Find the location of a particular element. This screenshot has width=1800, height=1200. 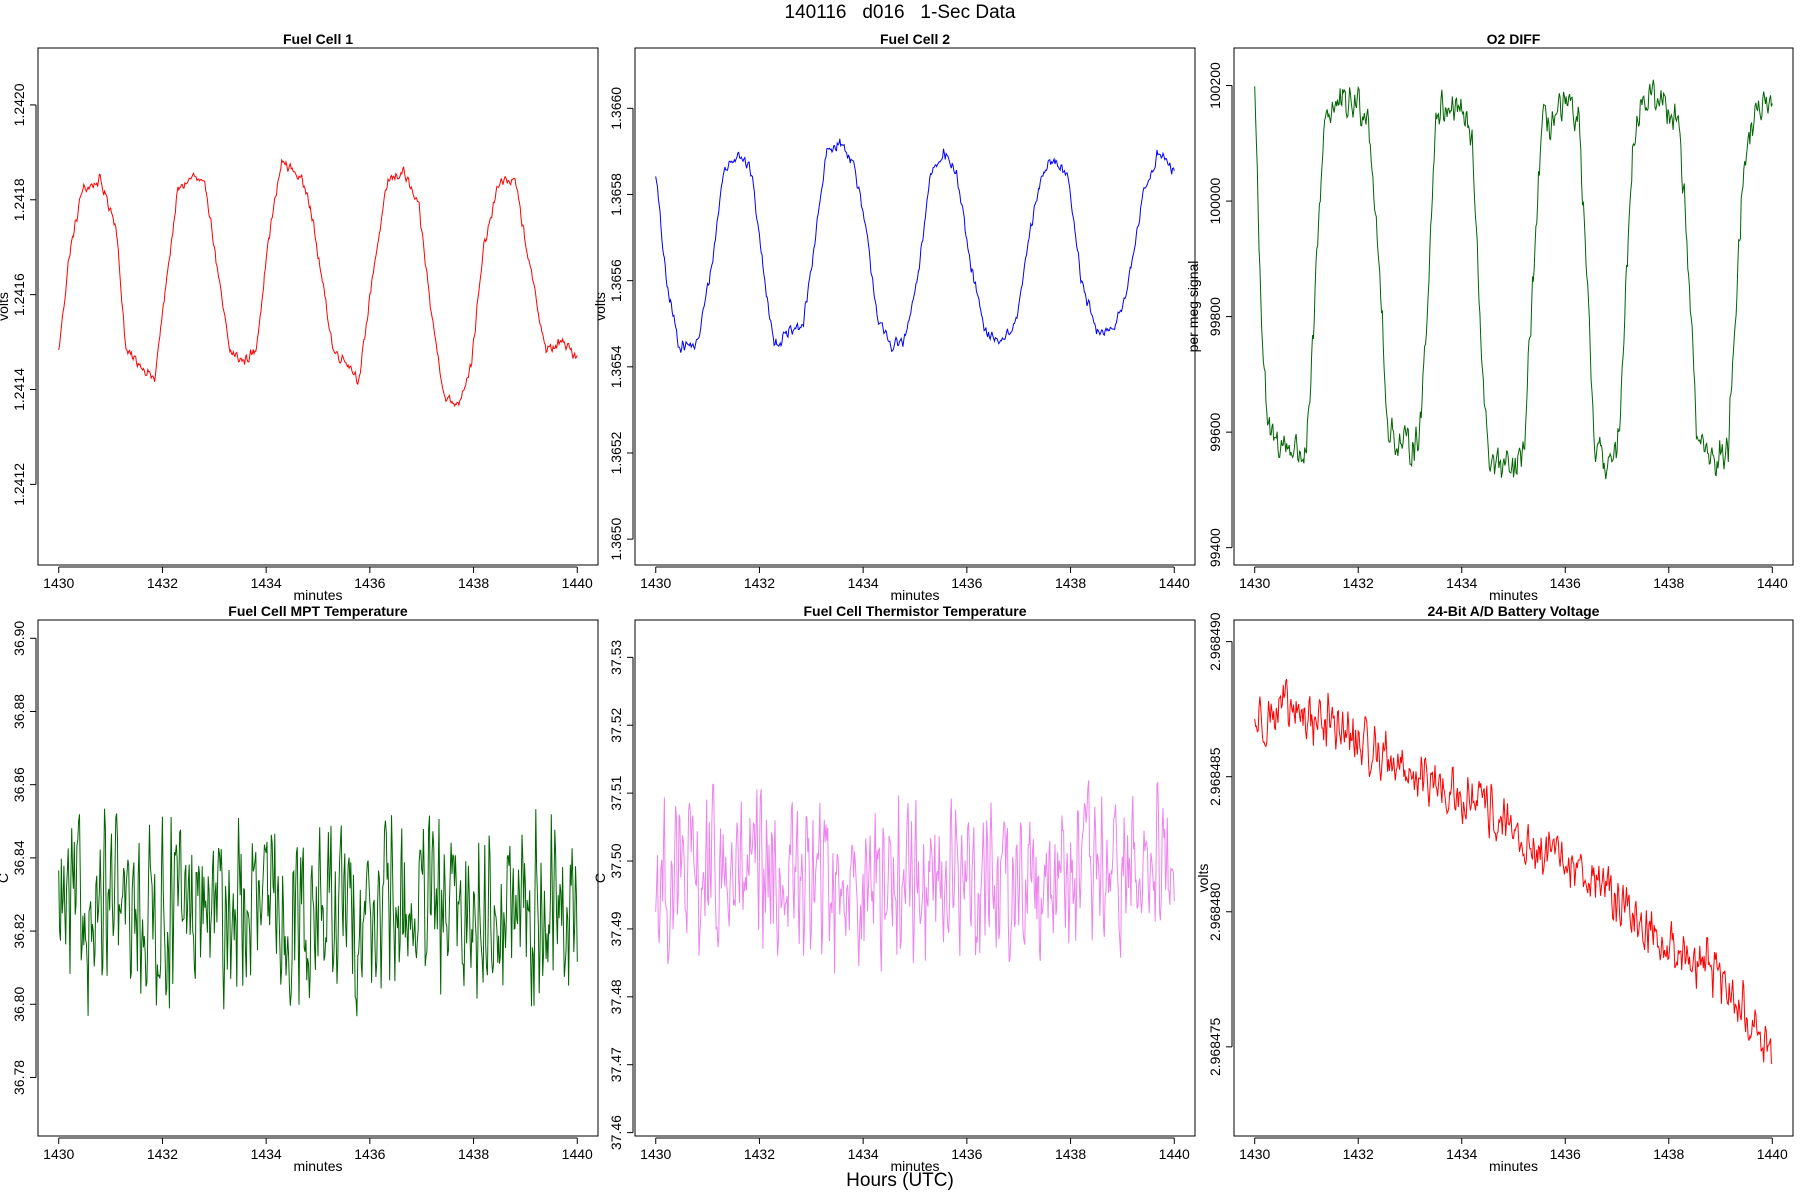

y-tick-label: 36.90 is located at coordinates (19, 638).